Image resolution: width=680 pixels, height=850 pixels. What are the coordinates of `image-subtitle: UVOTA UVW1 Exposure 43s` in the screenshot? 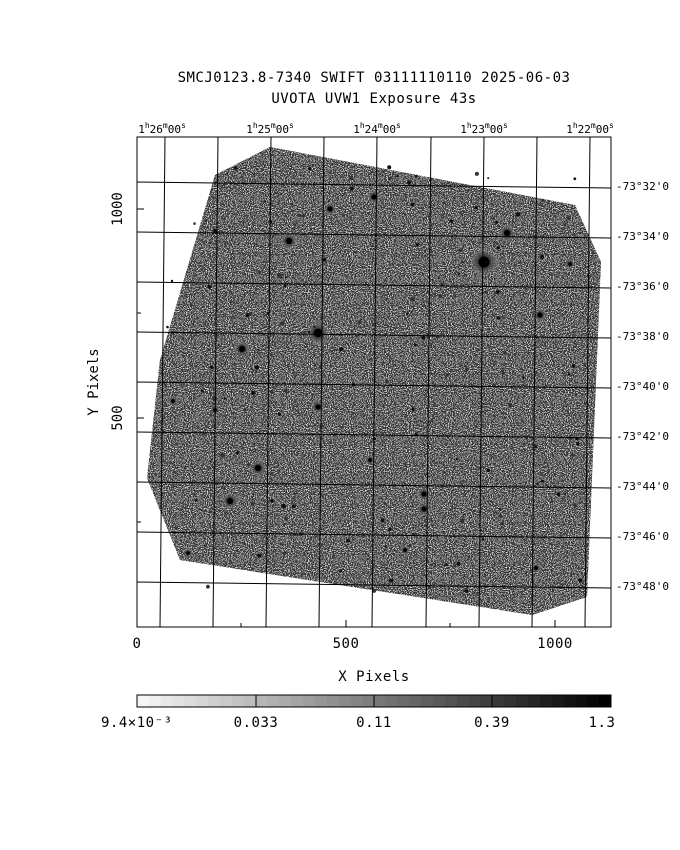 It's located at (374, 99).